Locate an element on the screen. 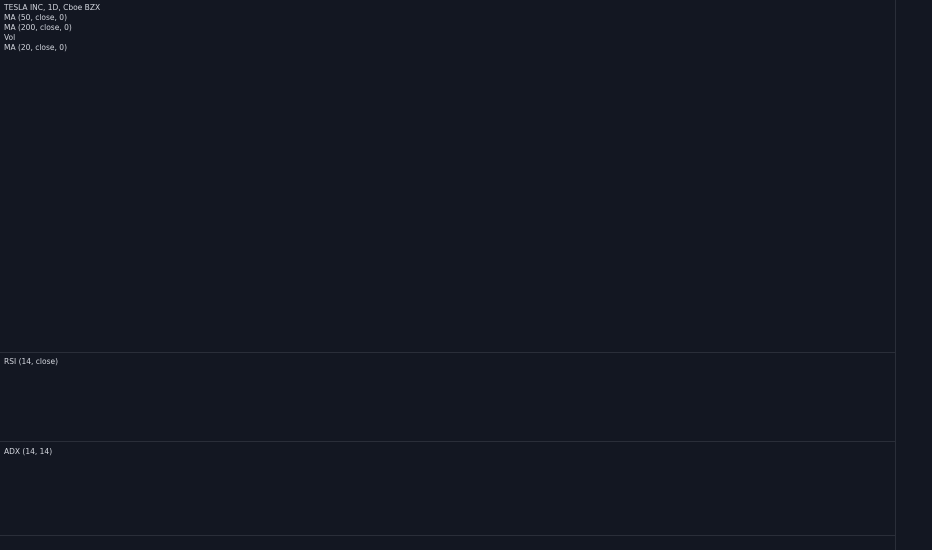 The width and height of the screenshot is (932, 550). adx-title: ADX (14, 14) is located at coordinates (28, 451).